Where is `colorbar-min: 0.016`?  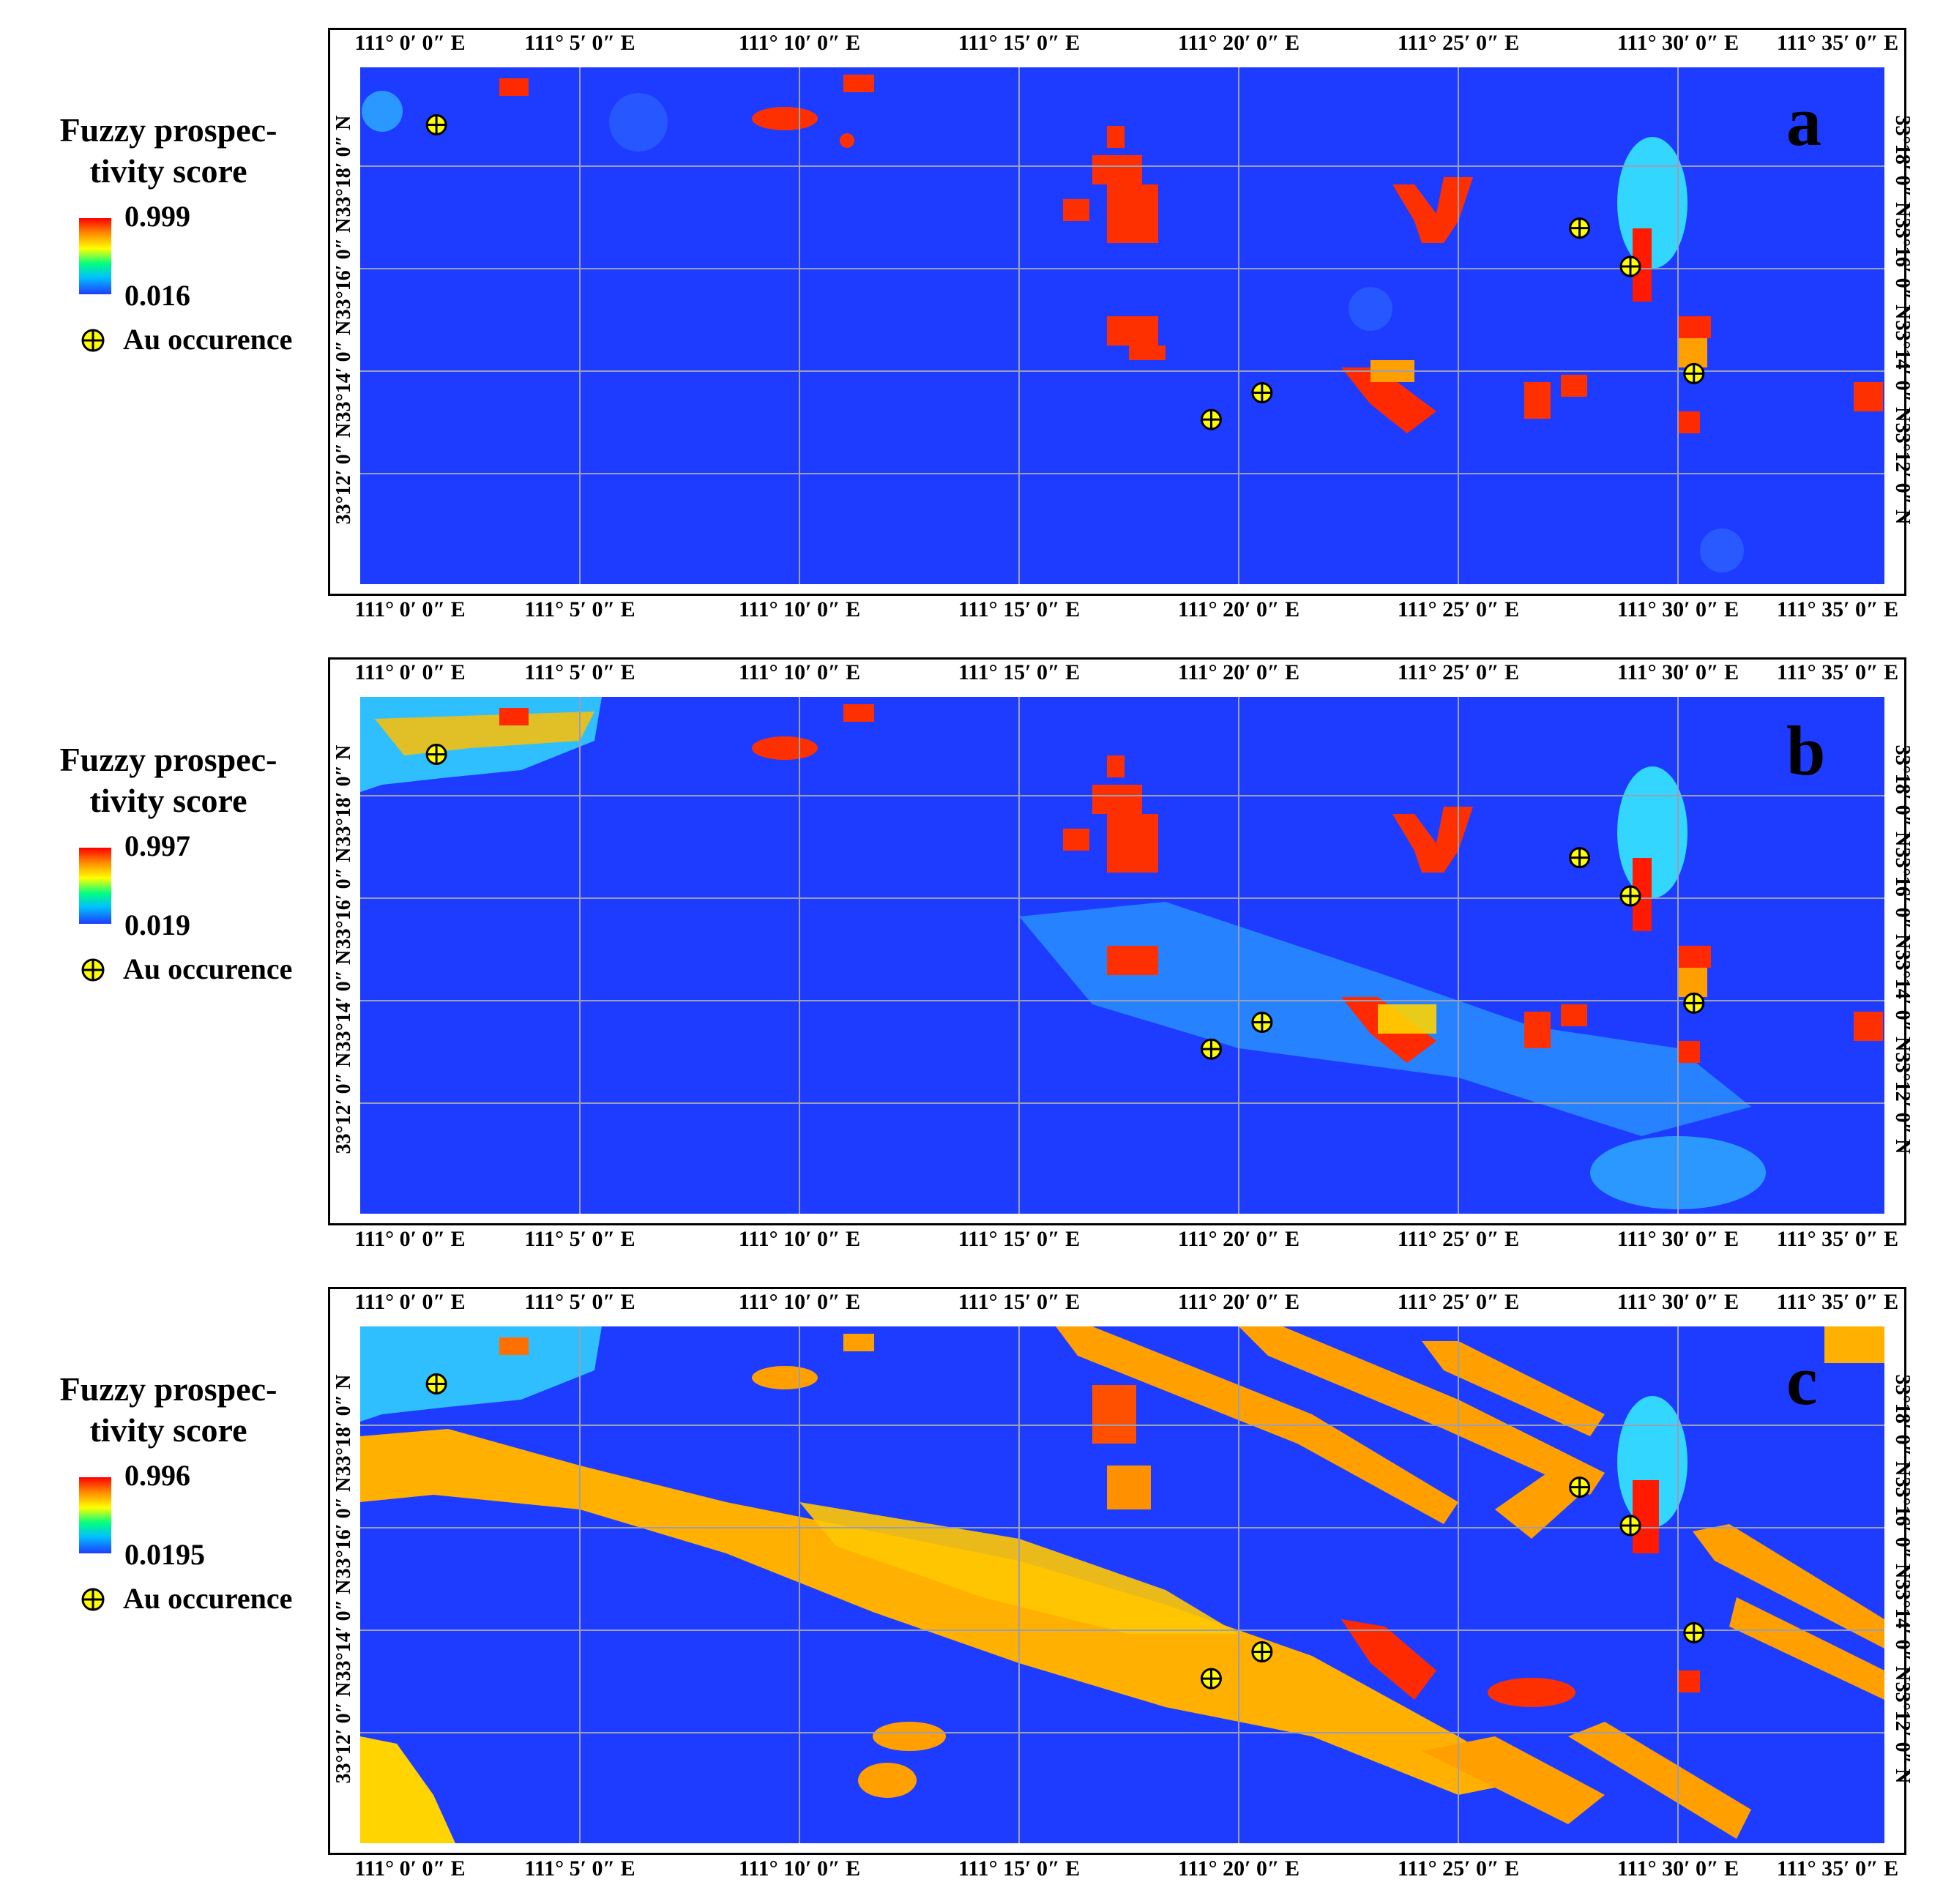
colorbar-min: 0.016 is located at coordinates (157, 295).